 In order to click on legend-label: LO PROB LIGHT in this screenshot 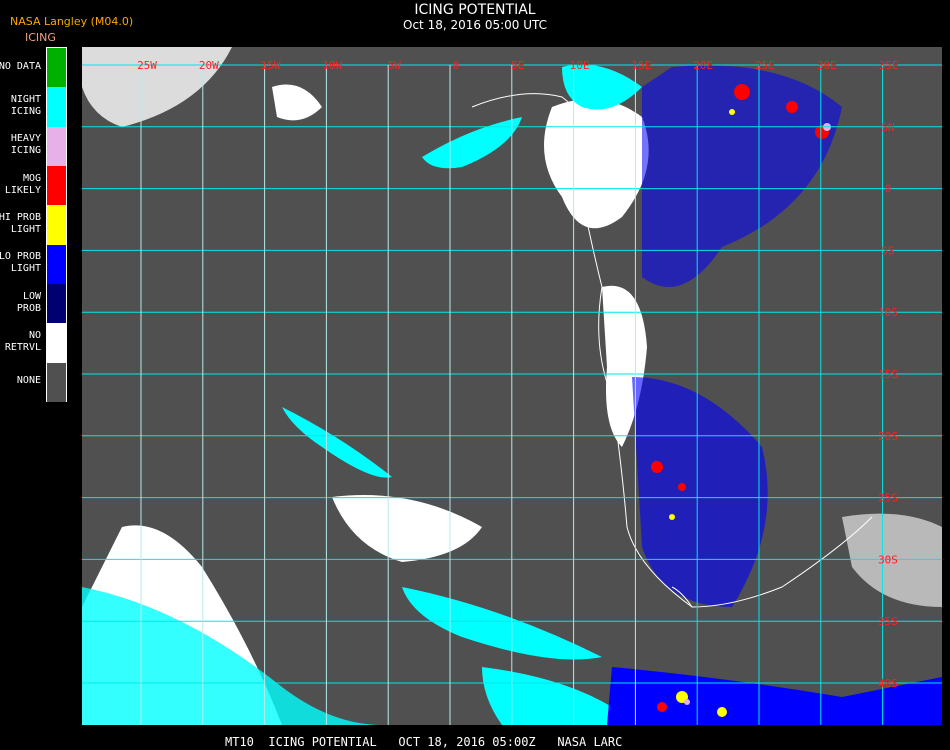, I will do `click(20, 263)`.